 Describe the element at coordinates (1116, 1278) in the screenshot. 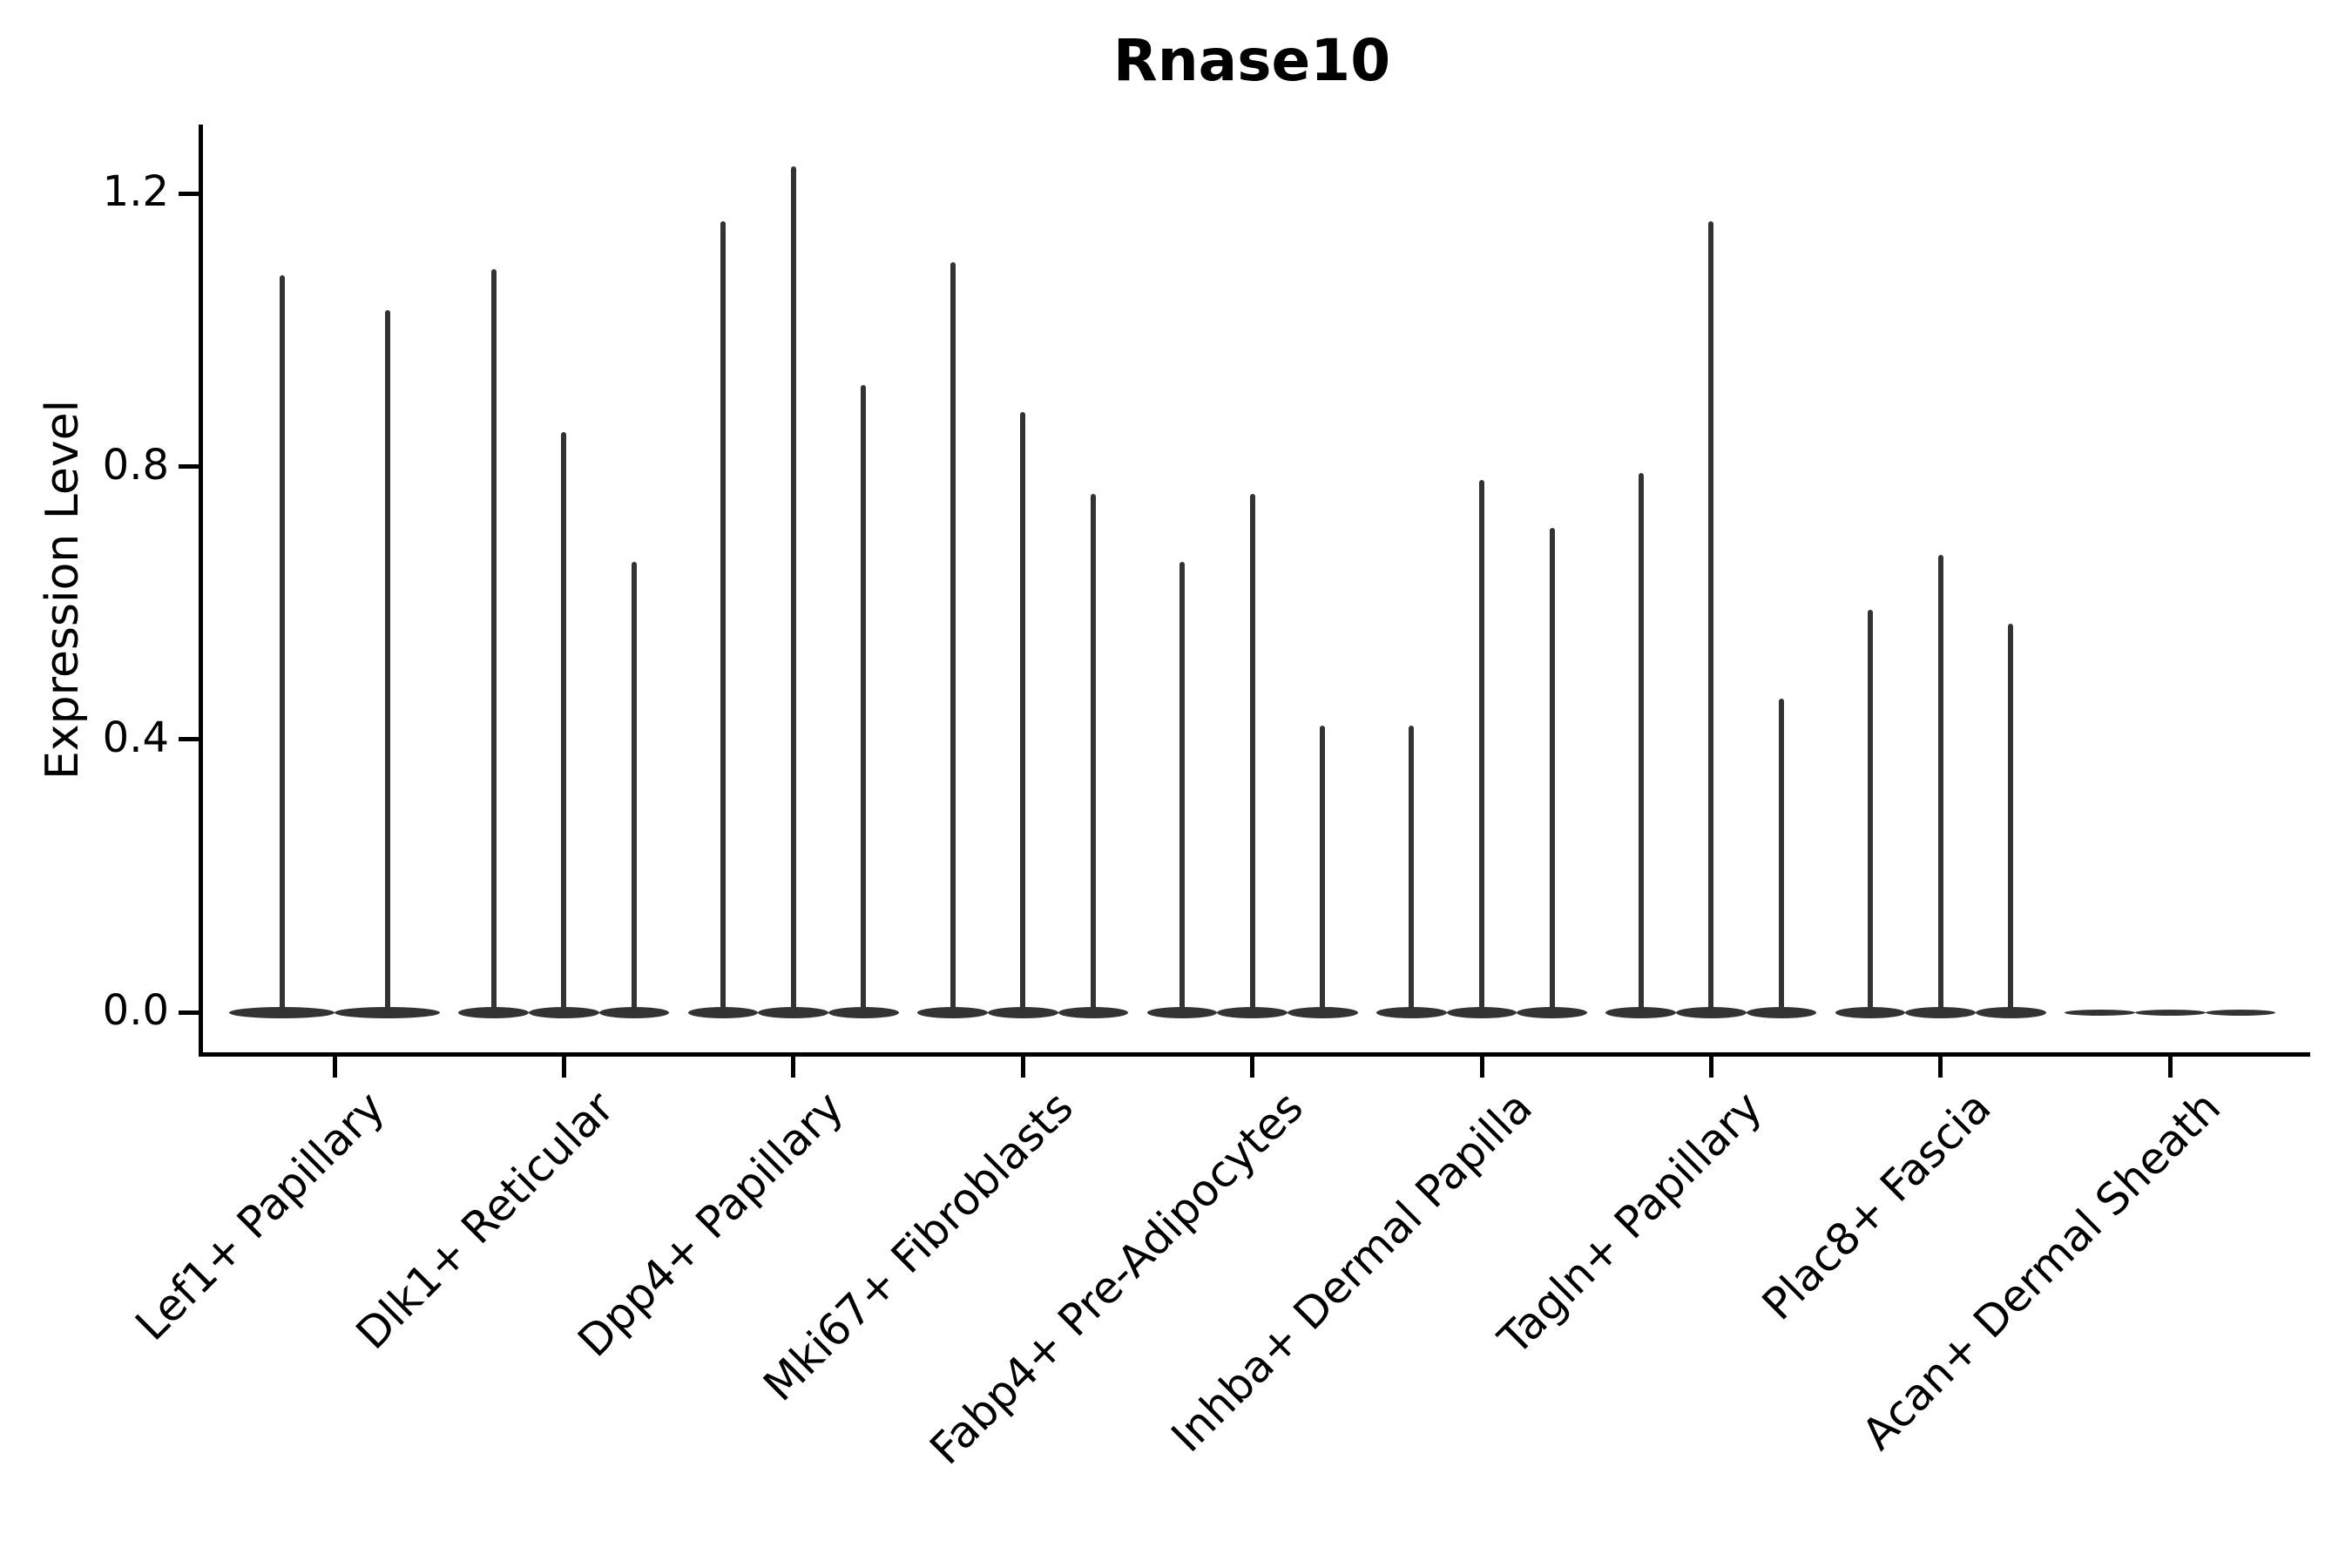

I see `x-tick-label: Fabp4+ Pre-Adipocytes` at that location.